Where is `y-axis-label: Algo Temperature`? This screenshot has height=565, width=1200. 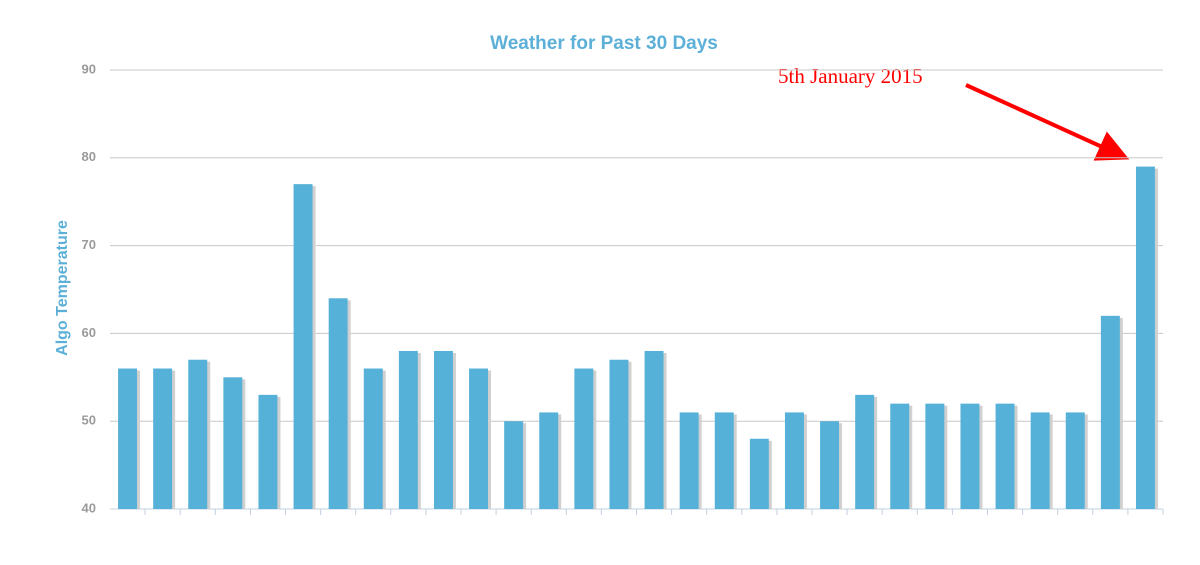 y-axis-label: Algo Temperature is located at coordinates (62, 288).